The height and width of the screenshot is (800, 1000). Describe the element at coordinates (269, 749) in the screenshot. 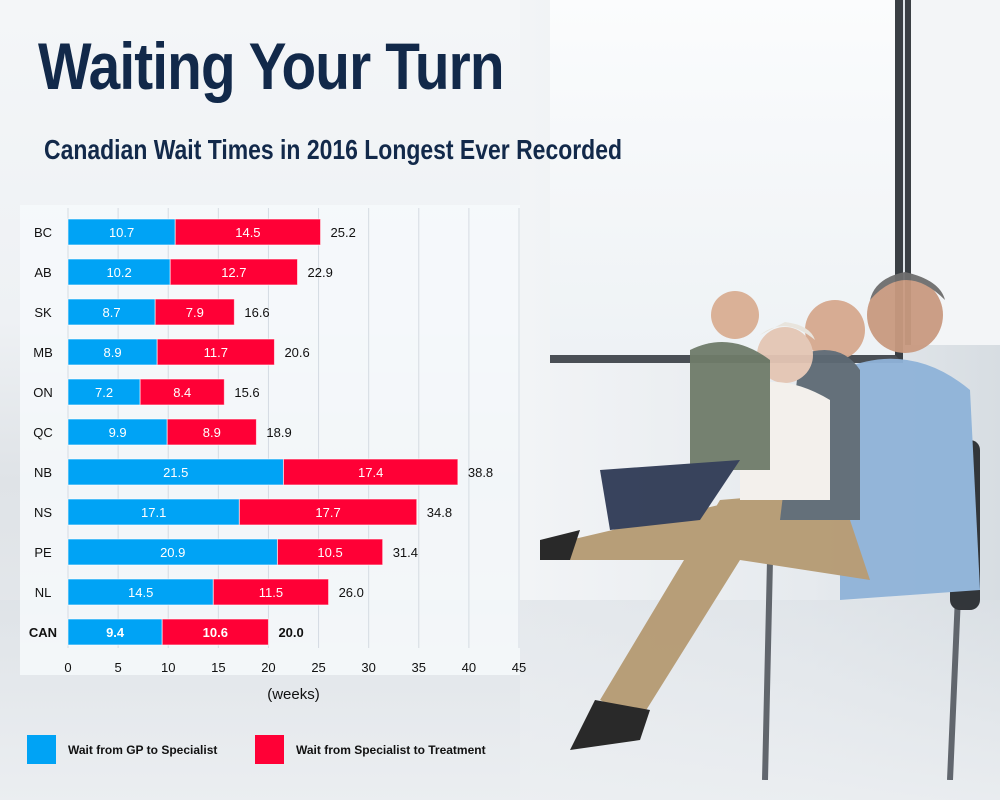

I see `legend-swatch-red` at that location.